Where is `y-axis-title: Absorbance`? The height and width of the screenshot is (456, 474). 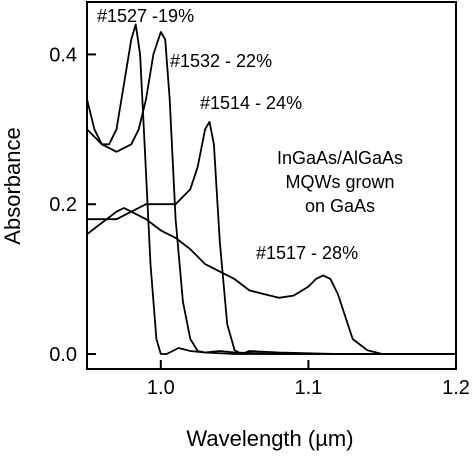 y-axis-title: Absorbance is located at coordinates (12, 185).